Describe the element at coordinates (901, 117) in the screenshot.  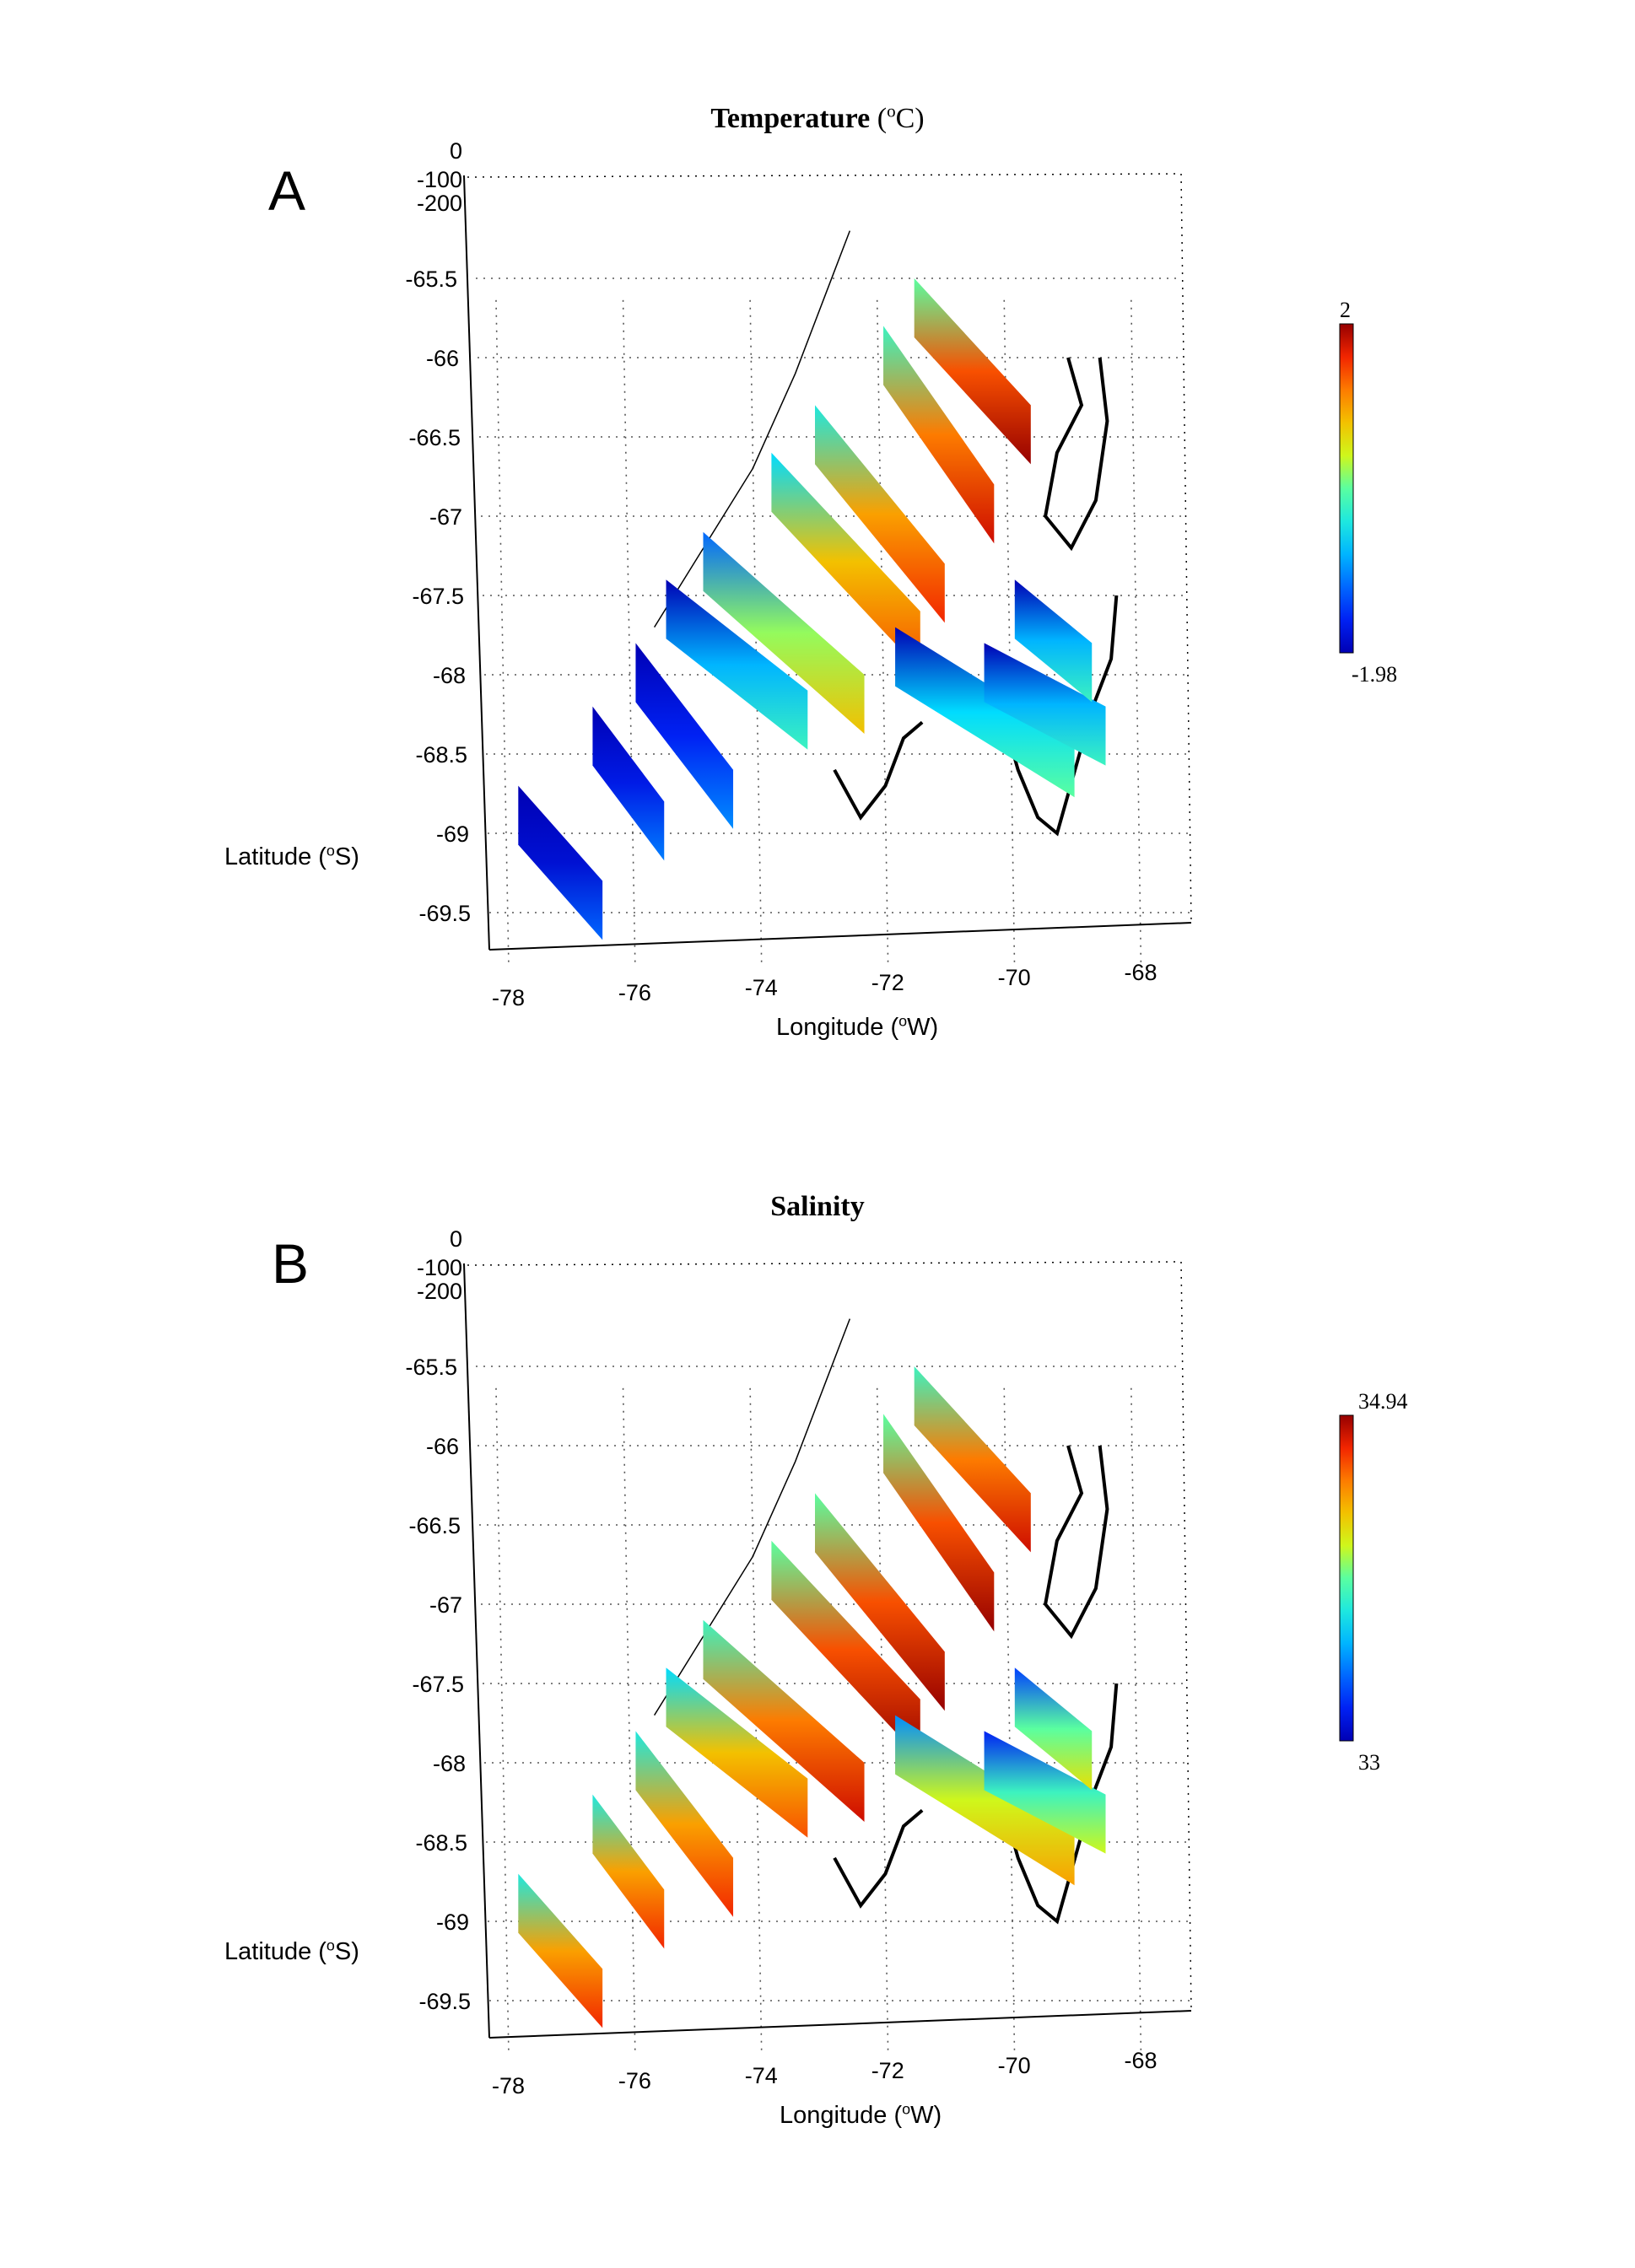
I see `title-unit: (oC)` at that location.